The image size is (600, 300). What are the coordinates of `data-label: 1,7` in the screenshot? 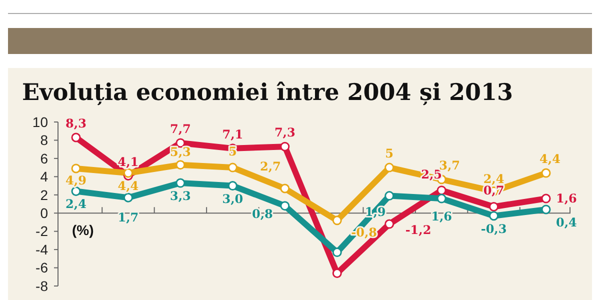 It's located at (128, 217).